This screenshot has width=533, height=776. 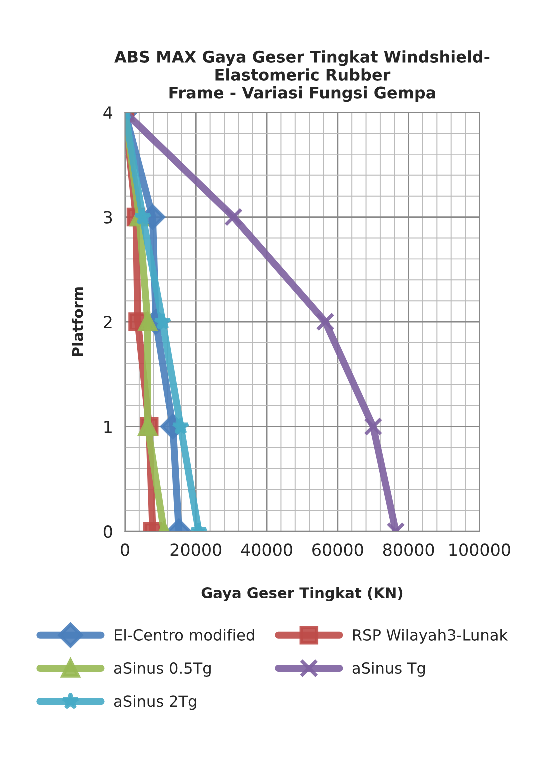 What do you see at coordinates (108, 427) in the screenshot?
I see `y-tick-label: 1` at bounding box center [108, 427].